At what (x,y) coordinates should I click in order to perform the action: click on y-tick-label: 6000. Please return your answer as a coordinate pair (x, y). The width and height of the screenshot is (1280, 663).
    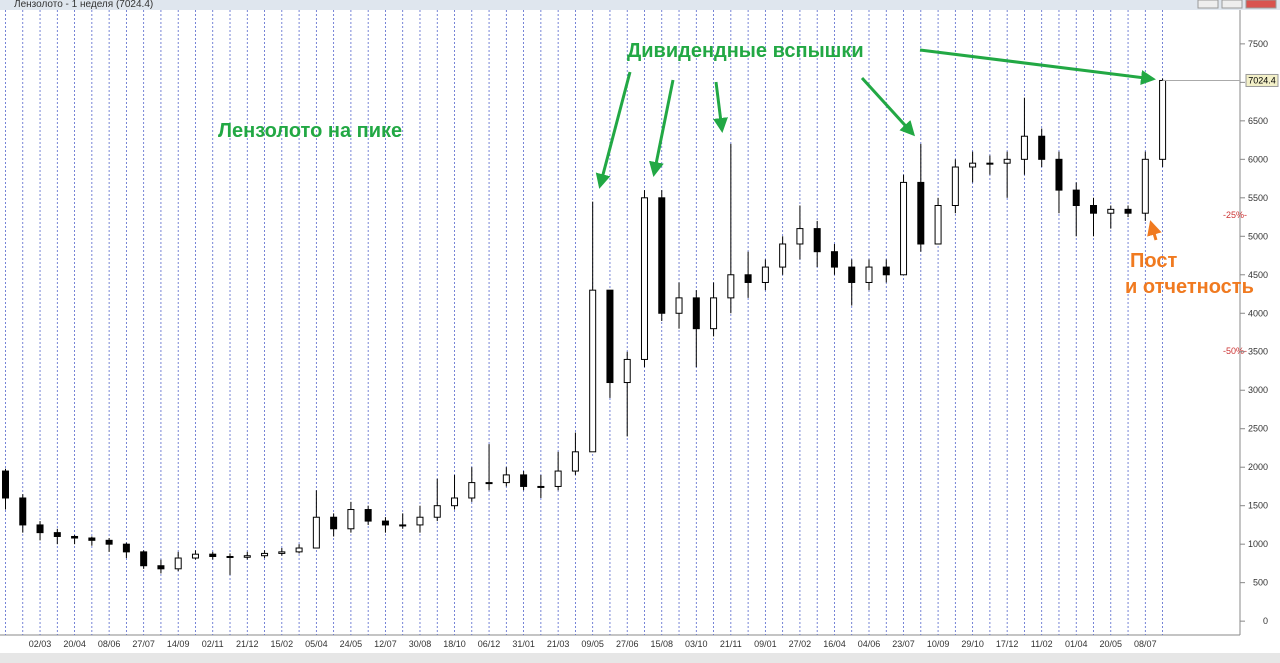
    Looking at the image, I should click on (1258, 159).